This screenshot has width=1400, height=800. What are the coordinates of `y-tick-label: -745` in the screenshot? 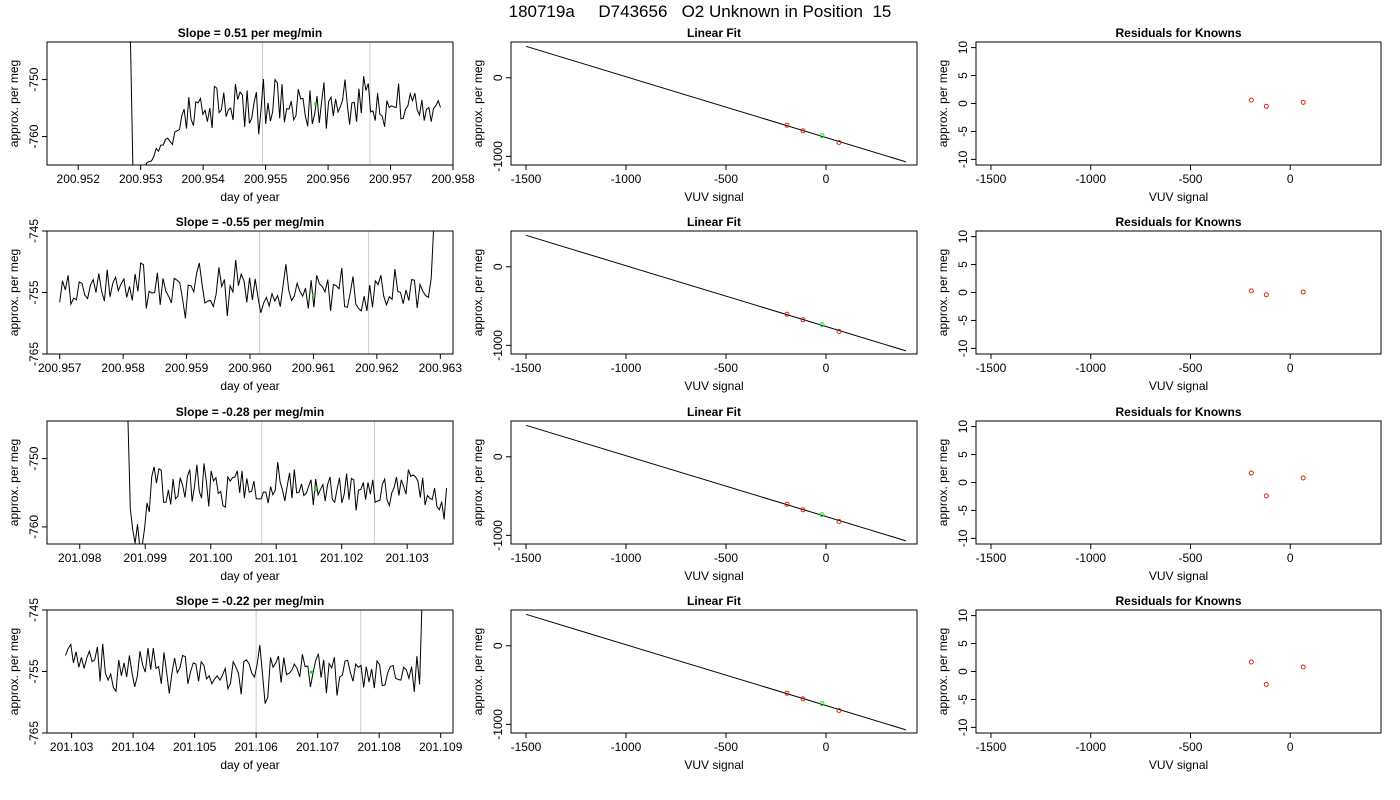 It's located at (34, 231).